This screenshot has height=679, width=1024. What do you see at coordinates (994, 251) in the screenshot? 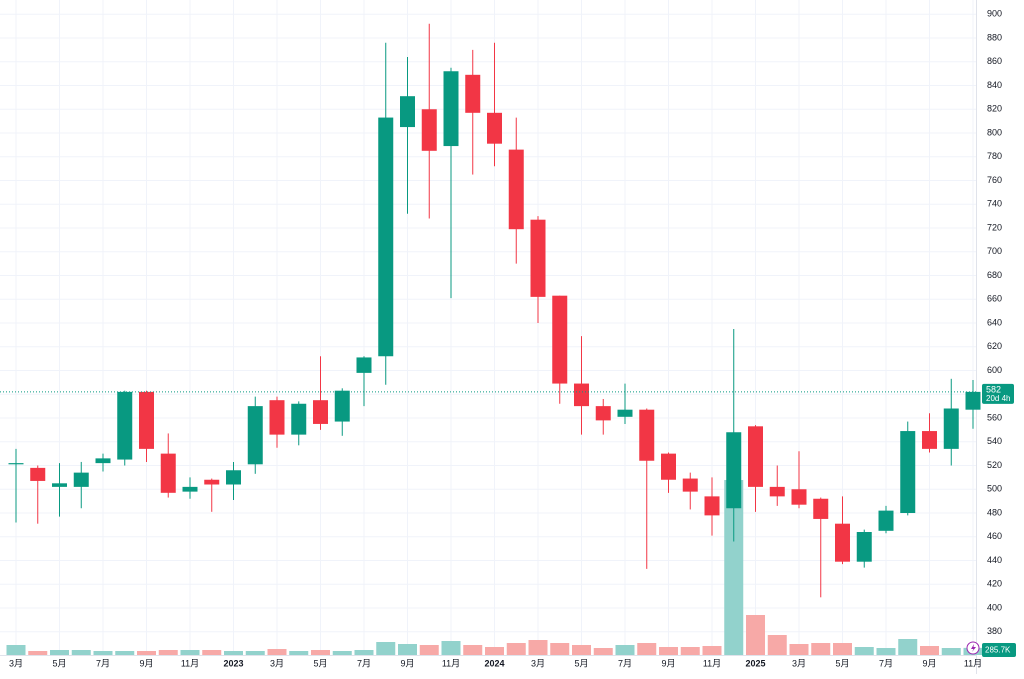
I see `y-tick-label: 700` at bounding box center [994, 251].